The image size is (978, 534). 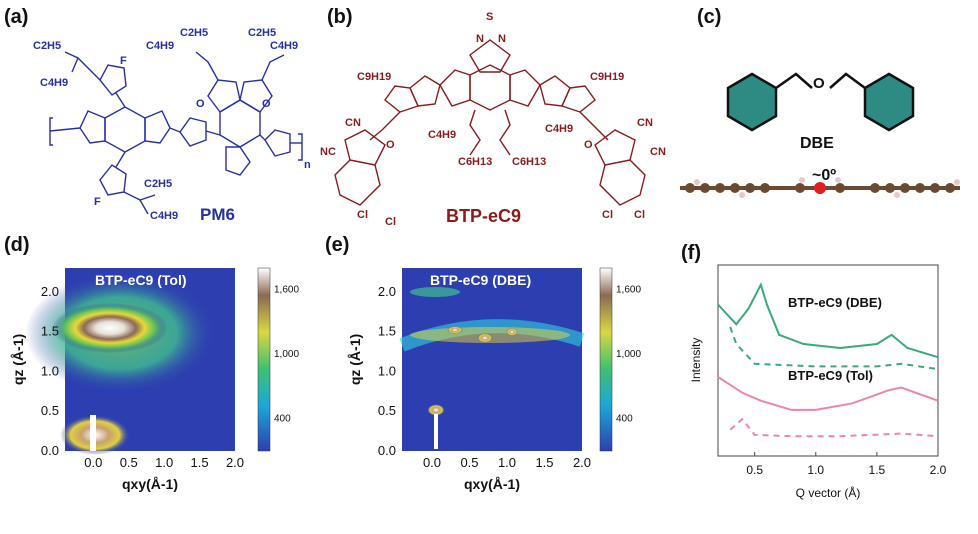 What do you see at coordinates (819, 83) in the screenshot?
I see `dbe-o: O` at bounding box center [819, 83].